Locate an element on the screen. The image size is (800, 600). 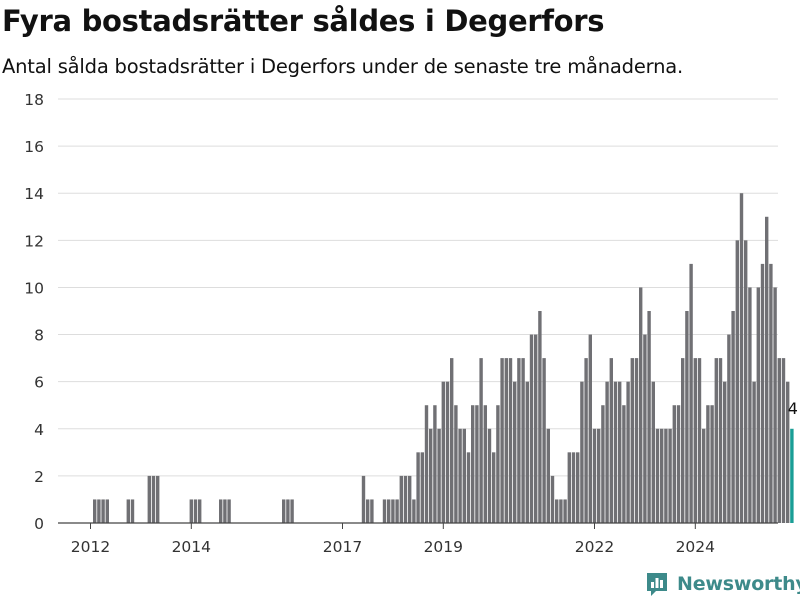
x-tick-label: 2019 is located at coordinates (443, 547).